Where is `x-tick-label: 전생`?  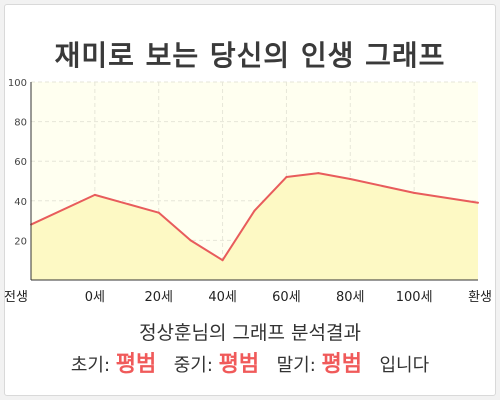 x-tick-label: 전생 is located at coordinates (16, 297).